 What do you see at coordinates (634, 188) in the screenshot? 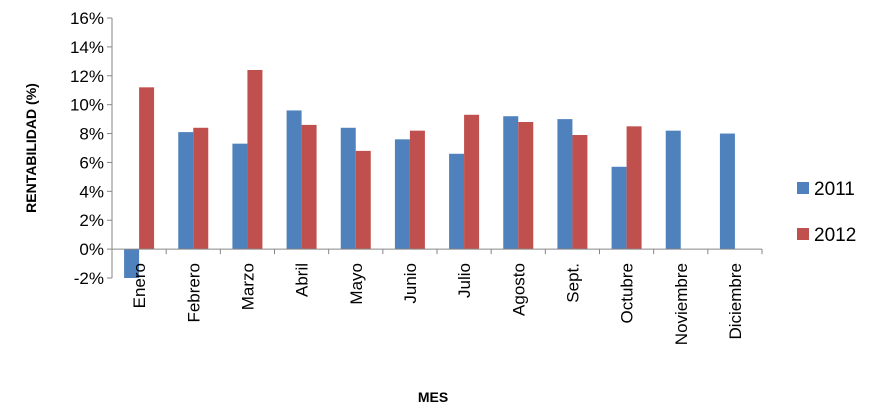
I see `bar-2012-octubre` at bounding box center [634, 188].